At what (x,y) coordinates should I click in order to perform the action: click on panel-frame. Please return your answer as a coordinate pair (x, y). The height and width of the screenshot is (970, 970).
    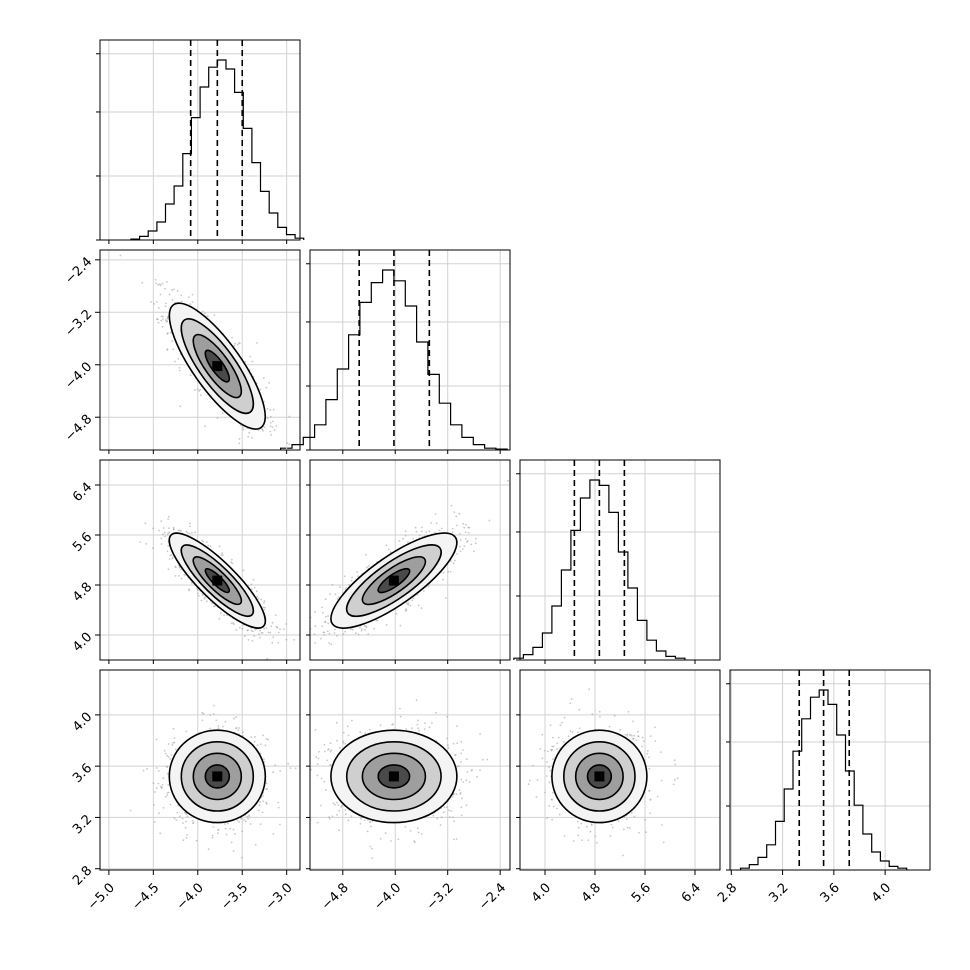
    Looking at the image, I should click on (620, 560).